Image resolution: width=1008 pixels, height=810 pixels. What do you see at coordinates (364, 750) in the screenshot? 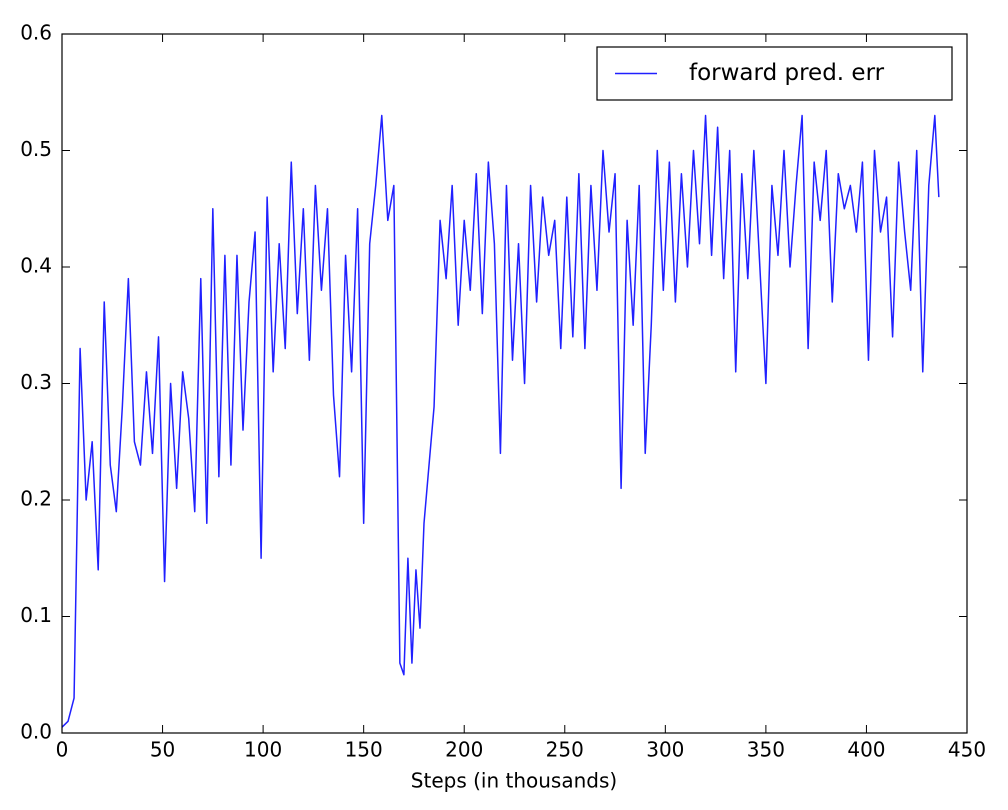
I see `x-tick-label: 150` at bounding box center [364, 750].